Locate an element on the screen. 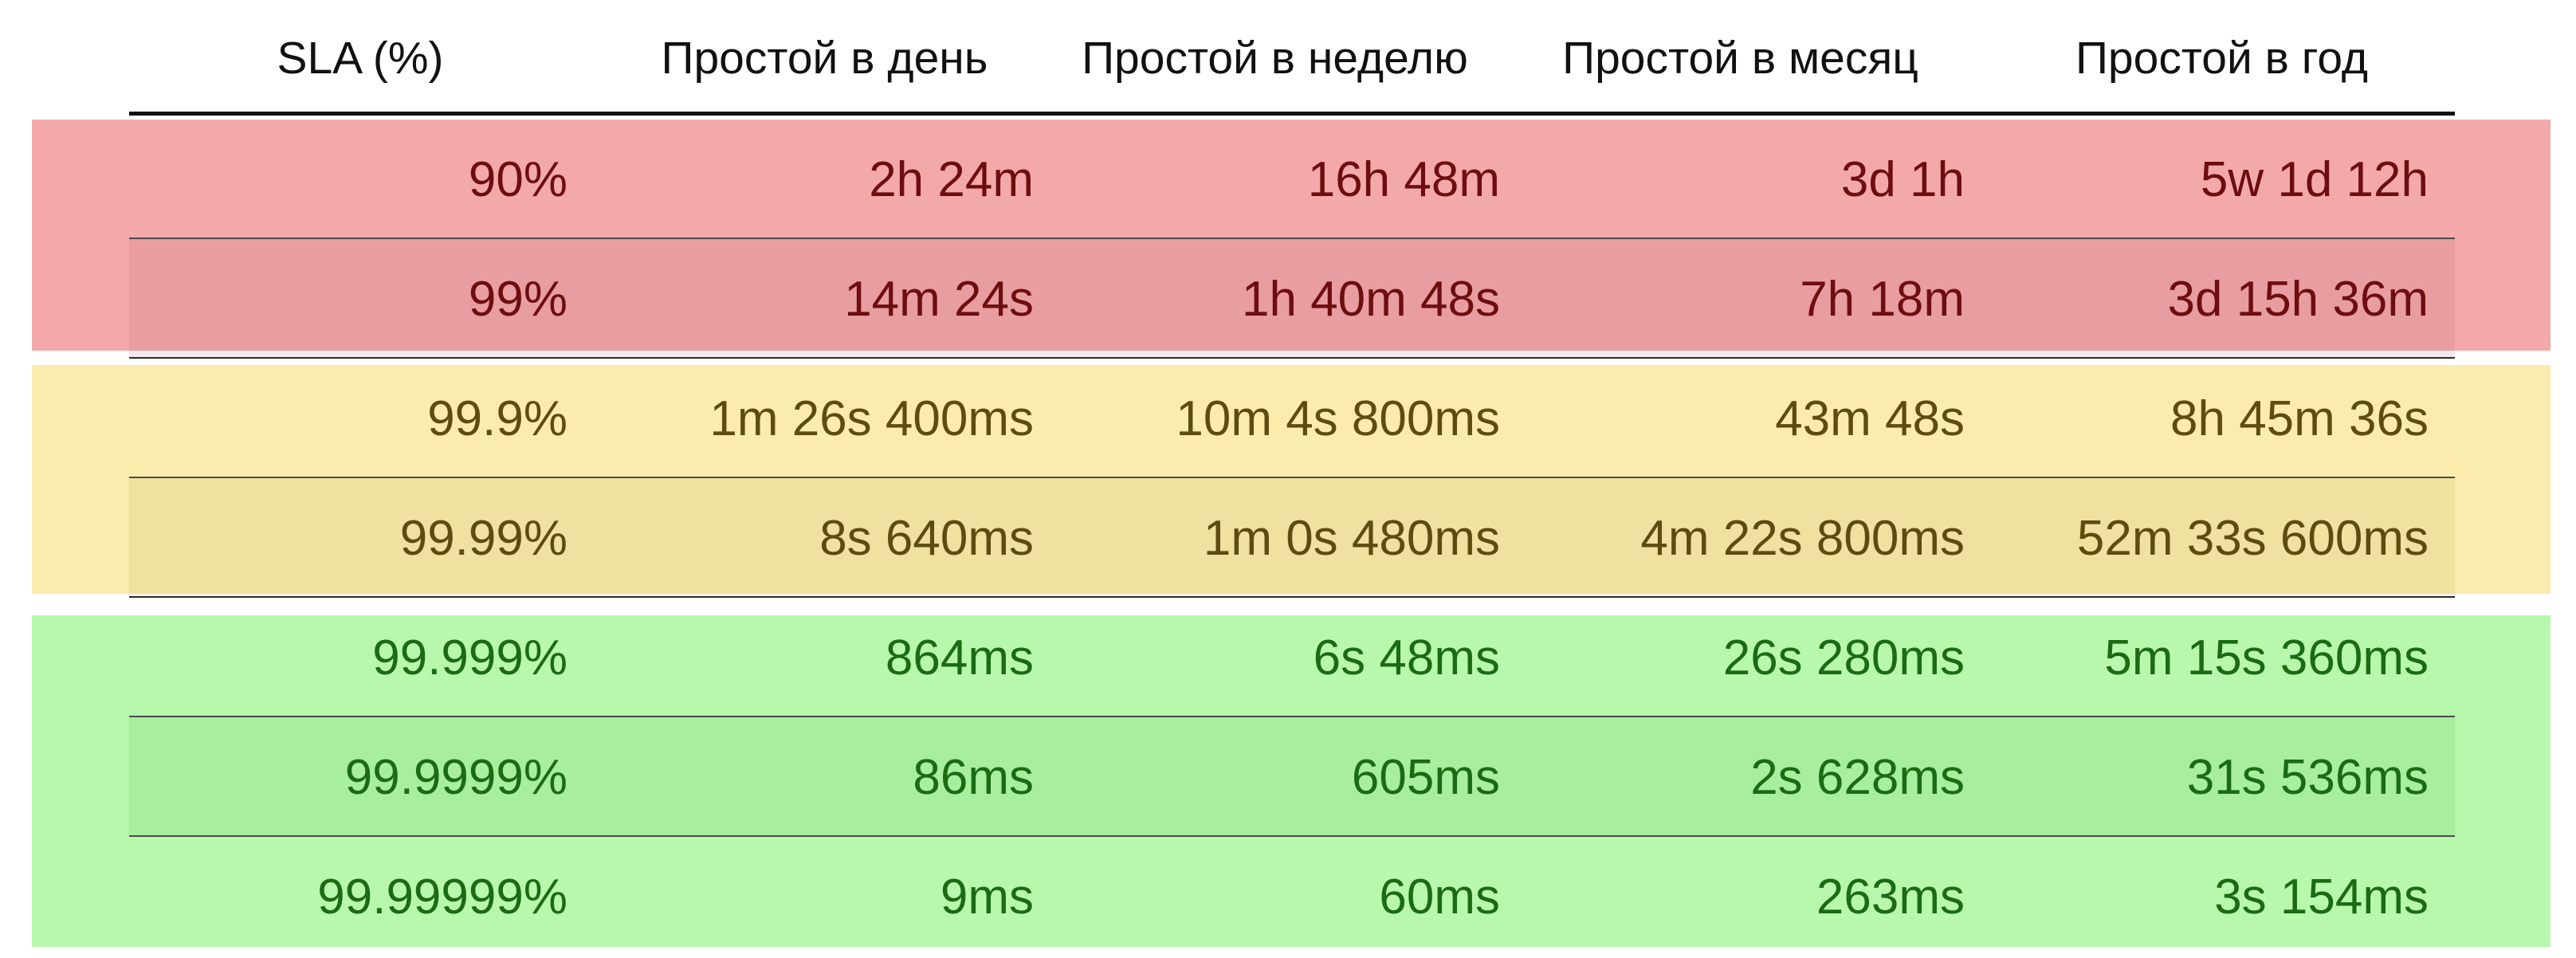 This screenshot has height=958, width=2576. downtime-week: 1m 0s 480ms is located at coordinates (1351, 538).